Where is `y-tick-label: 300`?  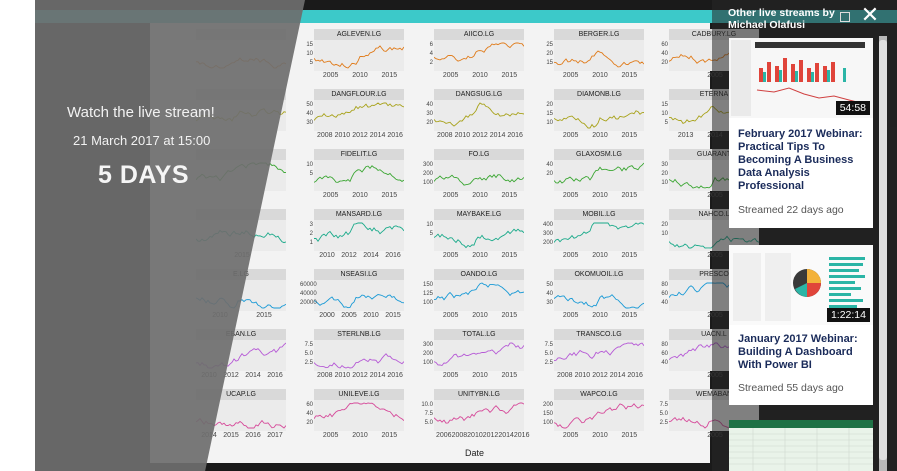
y-tick-label: 300 is located at coordinates (547, 234).